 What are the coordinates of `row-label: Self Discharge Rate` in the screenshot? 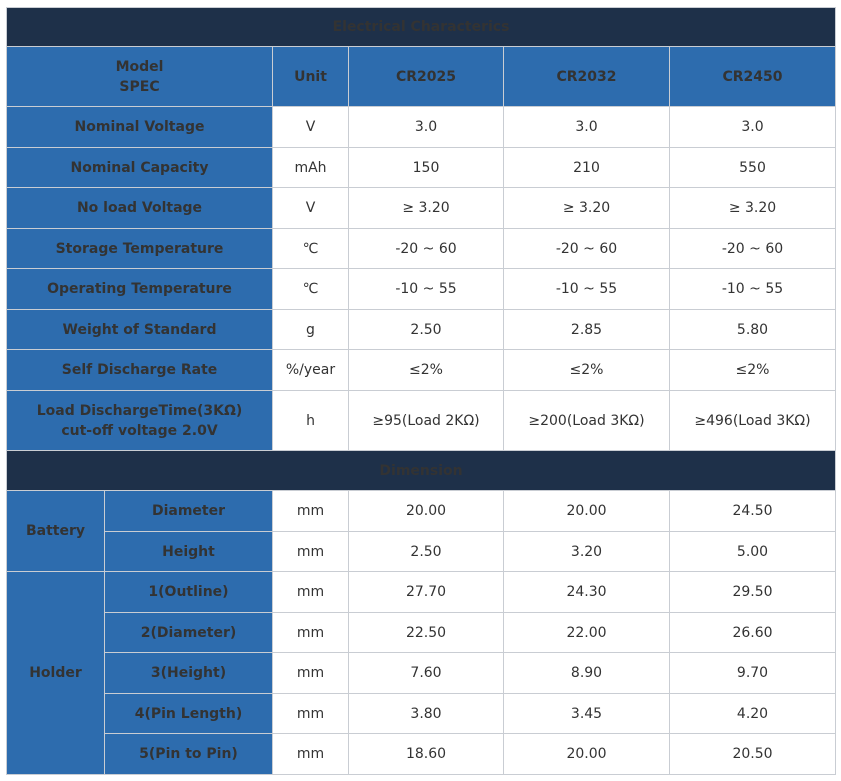 It's located at (139, 370).